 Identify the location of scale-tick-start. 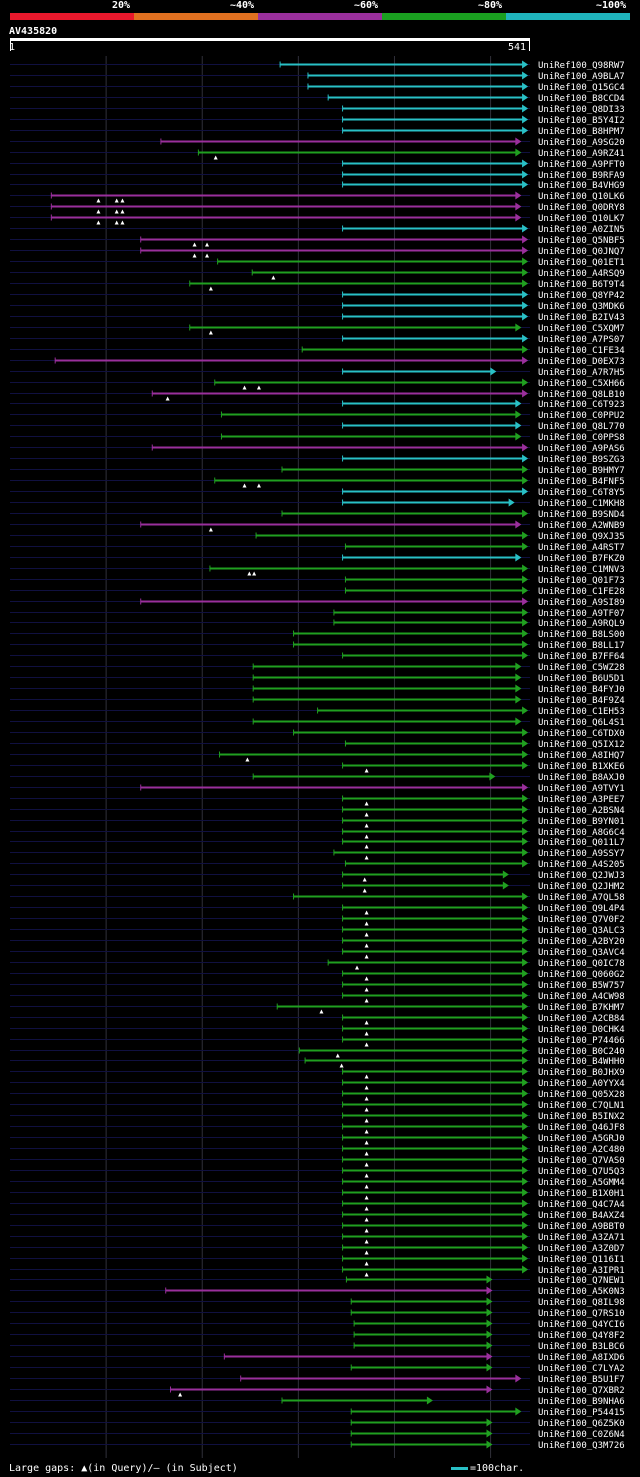
(10, 46).